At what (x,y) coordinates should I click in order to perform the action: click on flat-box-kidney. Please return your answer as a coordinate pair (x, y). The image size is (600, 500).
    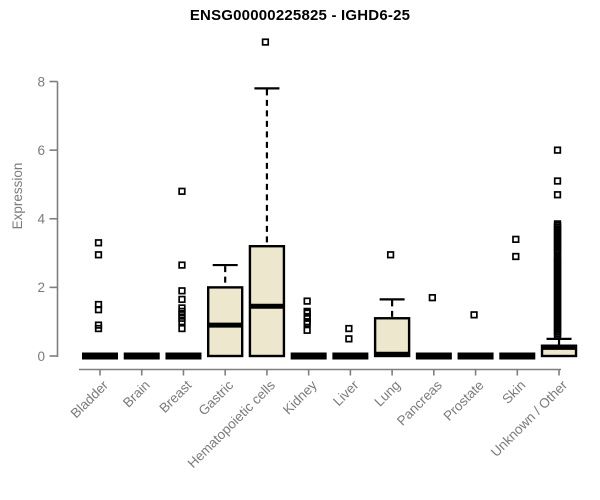
    Looking at the image, I should click on (308, 356).